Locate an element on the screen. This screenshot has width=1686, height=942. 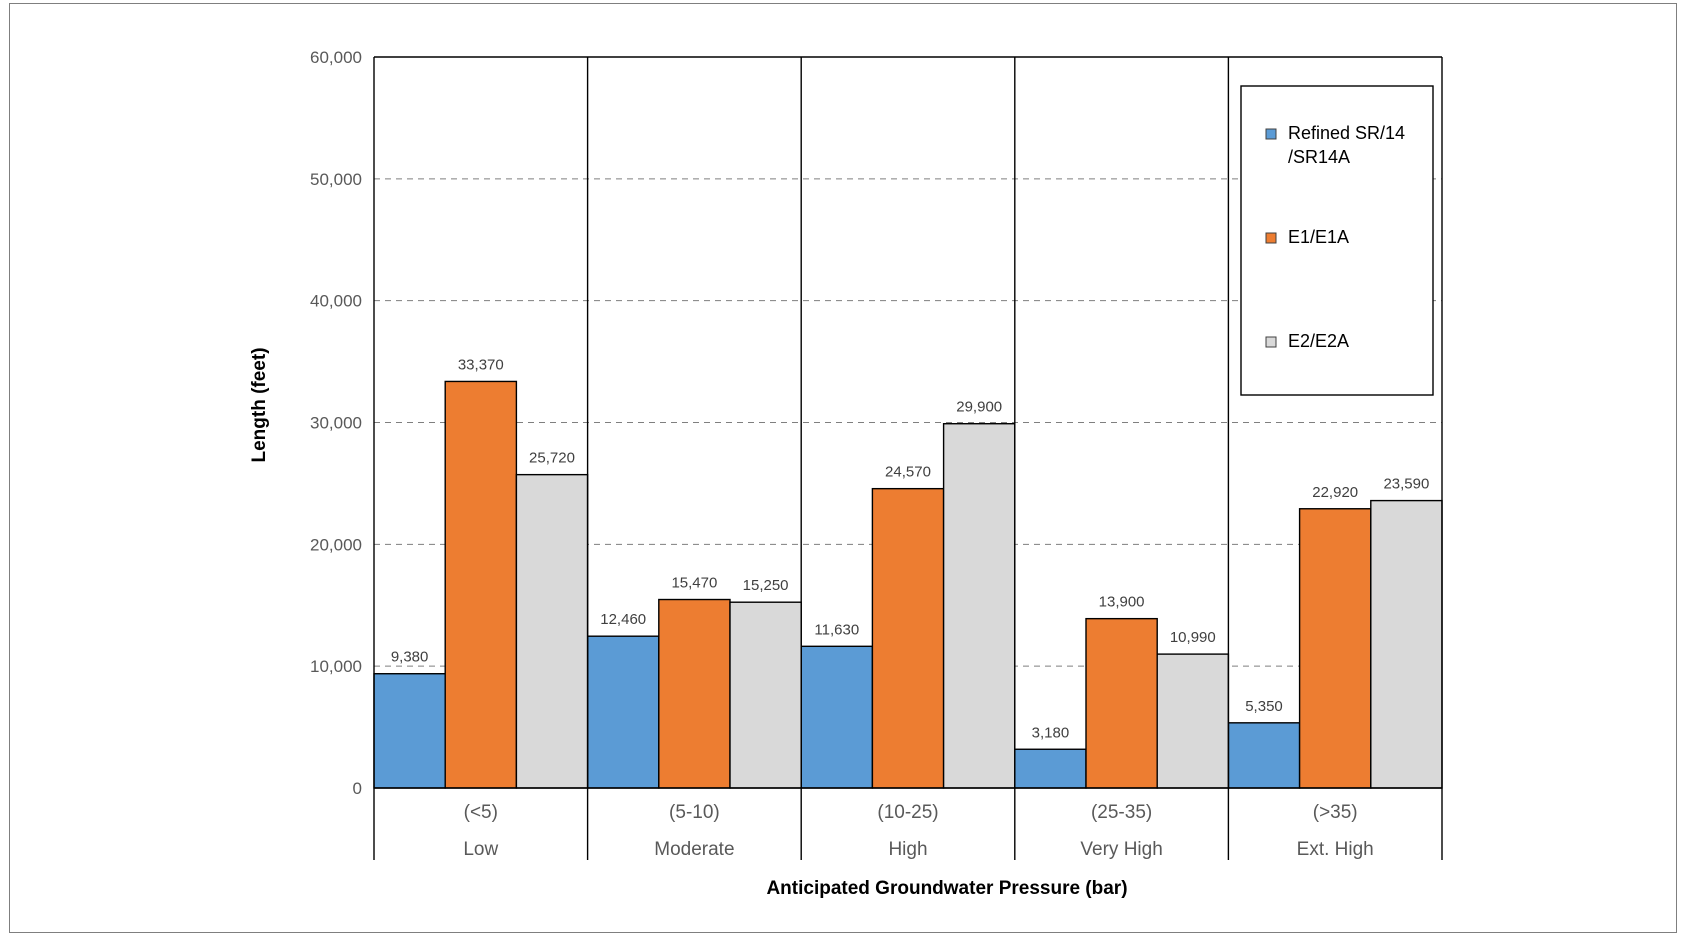
data-label: 5,350 is located at coordinates (1264, 706).